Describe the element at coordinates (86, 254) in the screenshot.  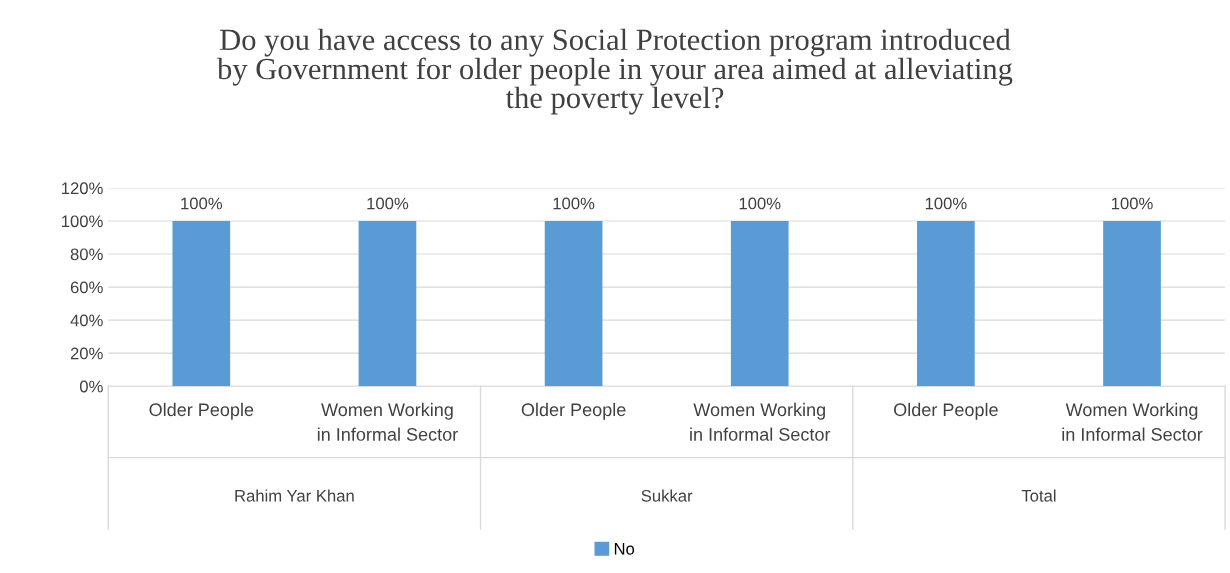
I see `y-tick-label: 80%` at that location.